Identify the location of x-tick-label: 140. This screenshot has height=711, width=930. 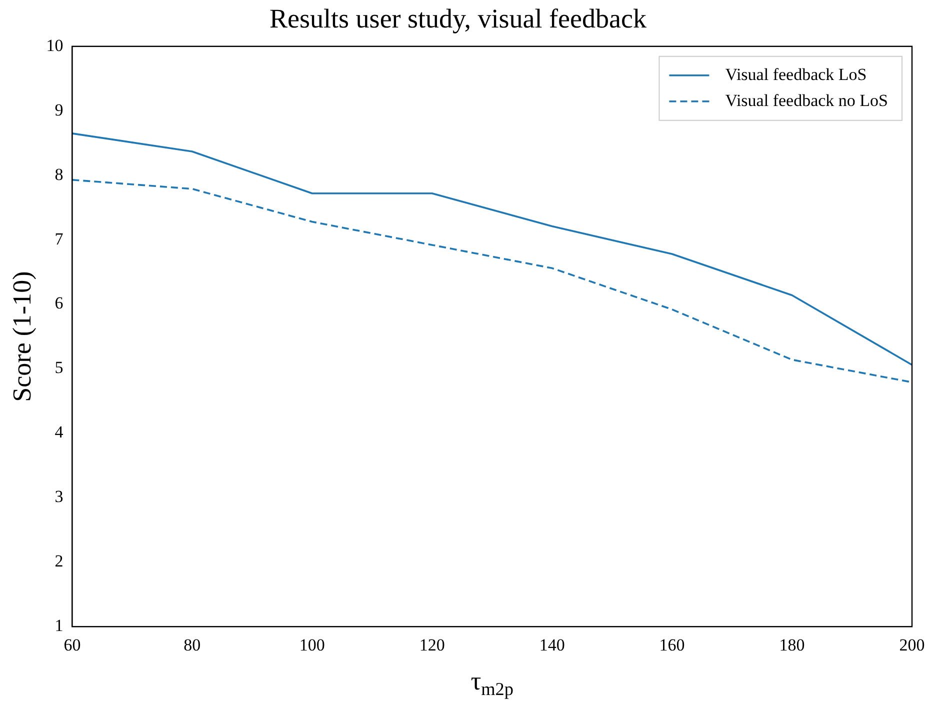
(552, 644).